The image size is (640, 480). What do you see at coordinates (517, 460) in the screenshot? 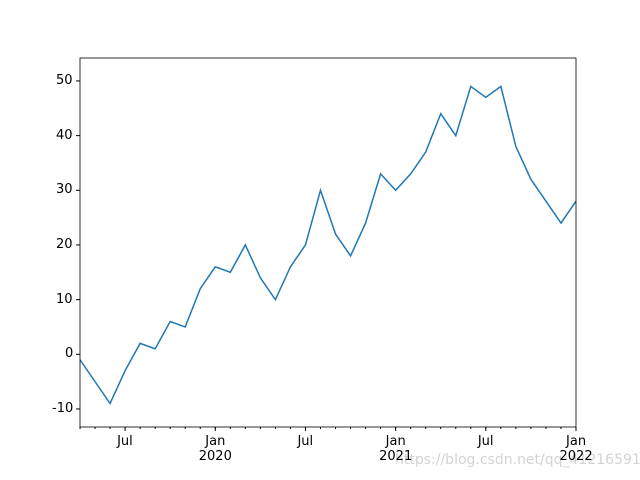
I see `watermark: https://blog.csdn.net/qq_41216591` at bounding box center [517, 460].